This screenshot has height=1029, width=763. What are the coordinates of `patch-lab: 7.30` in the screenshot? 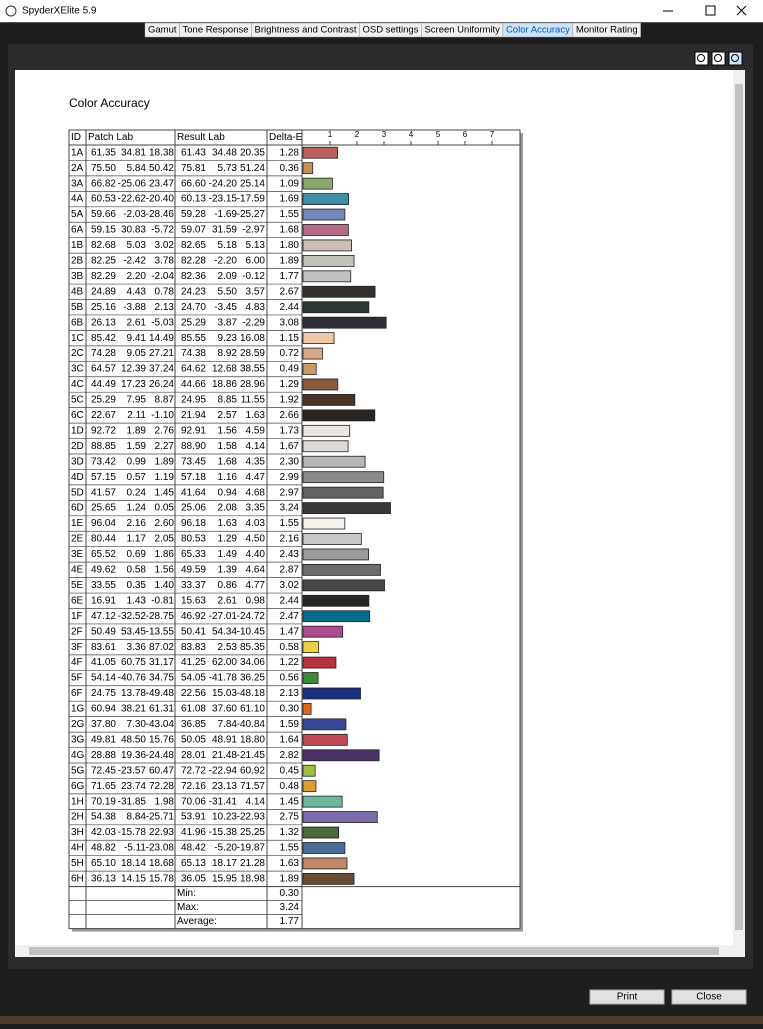 It's located at (137, 724).